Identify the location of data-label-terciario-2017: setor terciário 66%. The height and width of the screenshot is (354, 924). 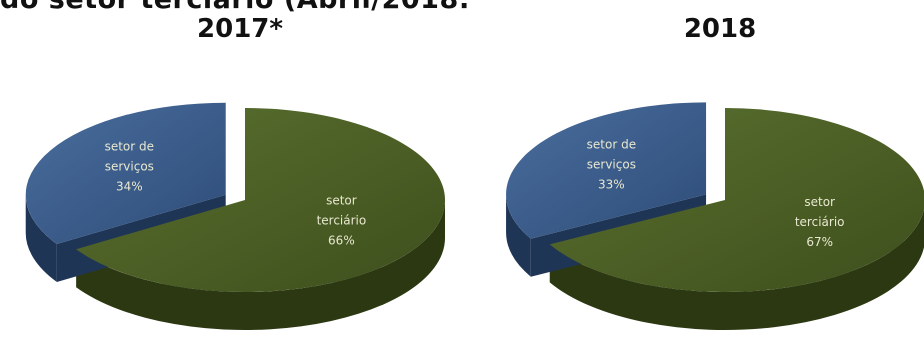
(342, 220).